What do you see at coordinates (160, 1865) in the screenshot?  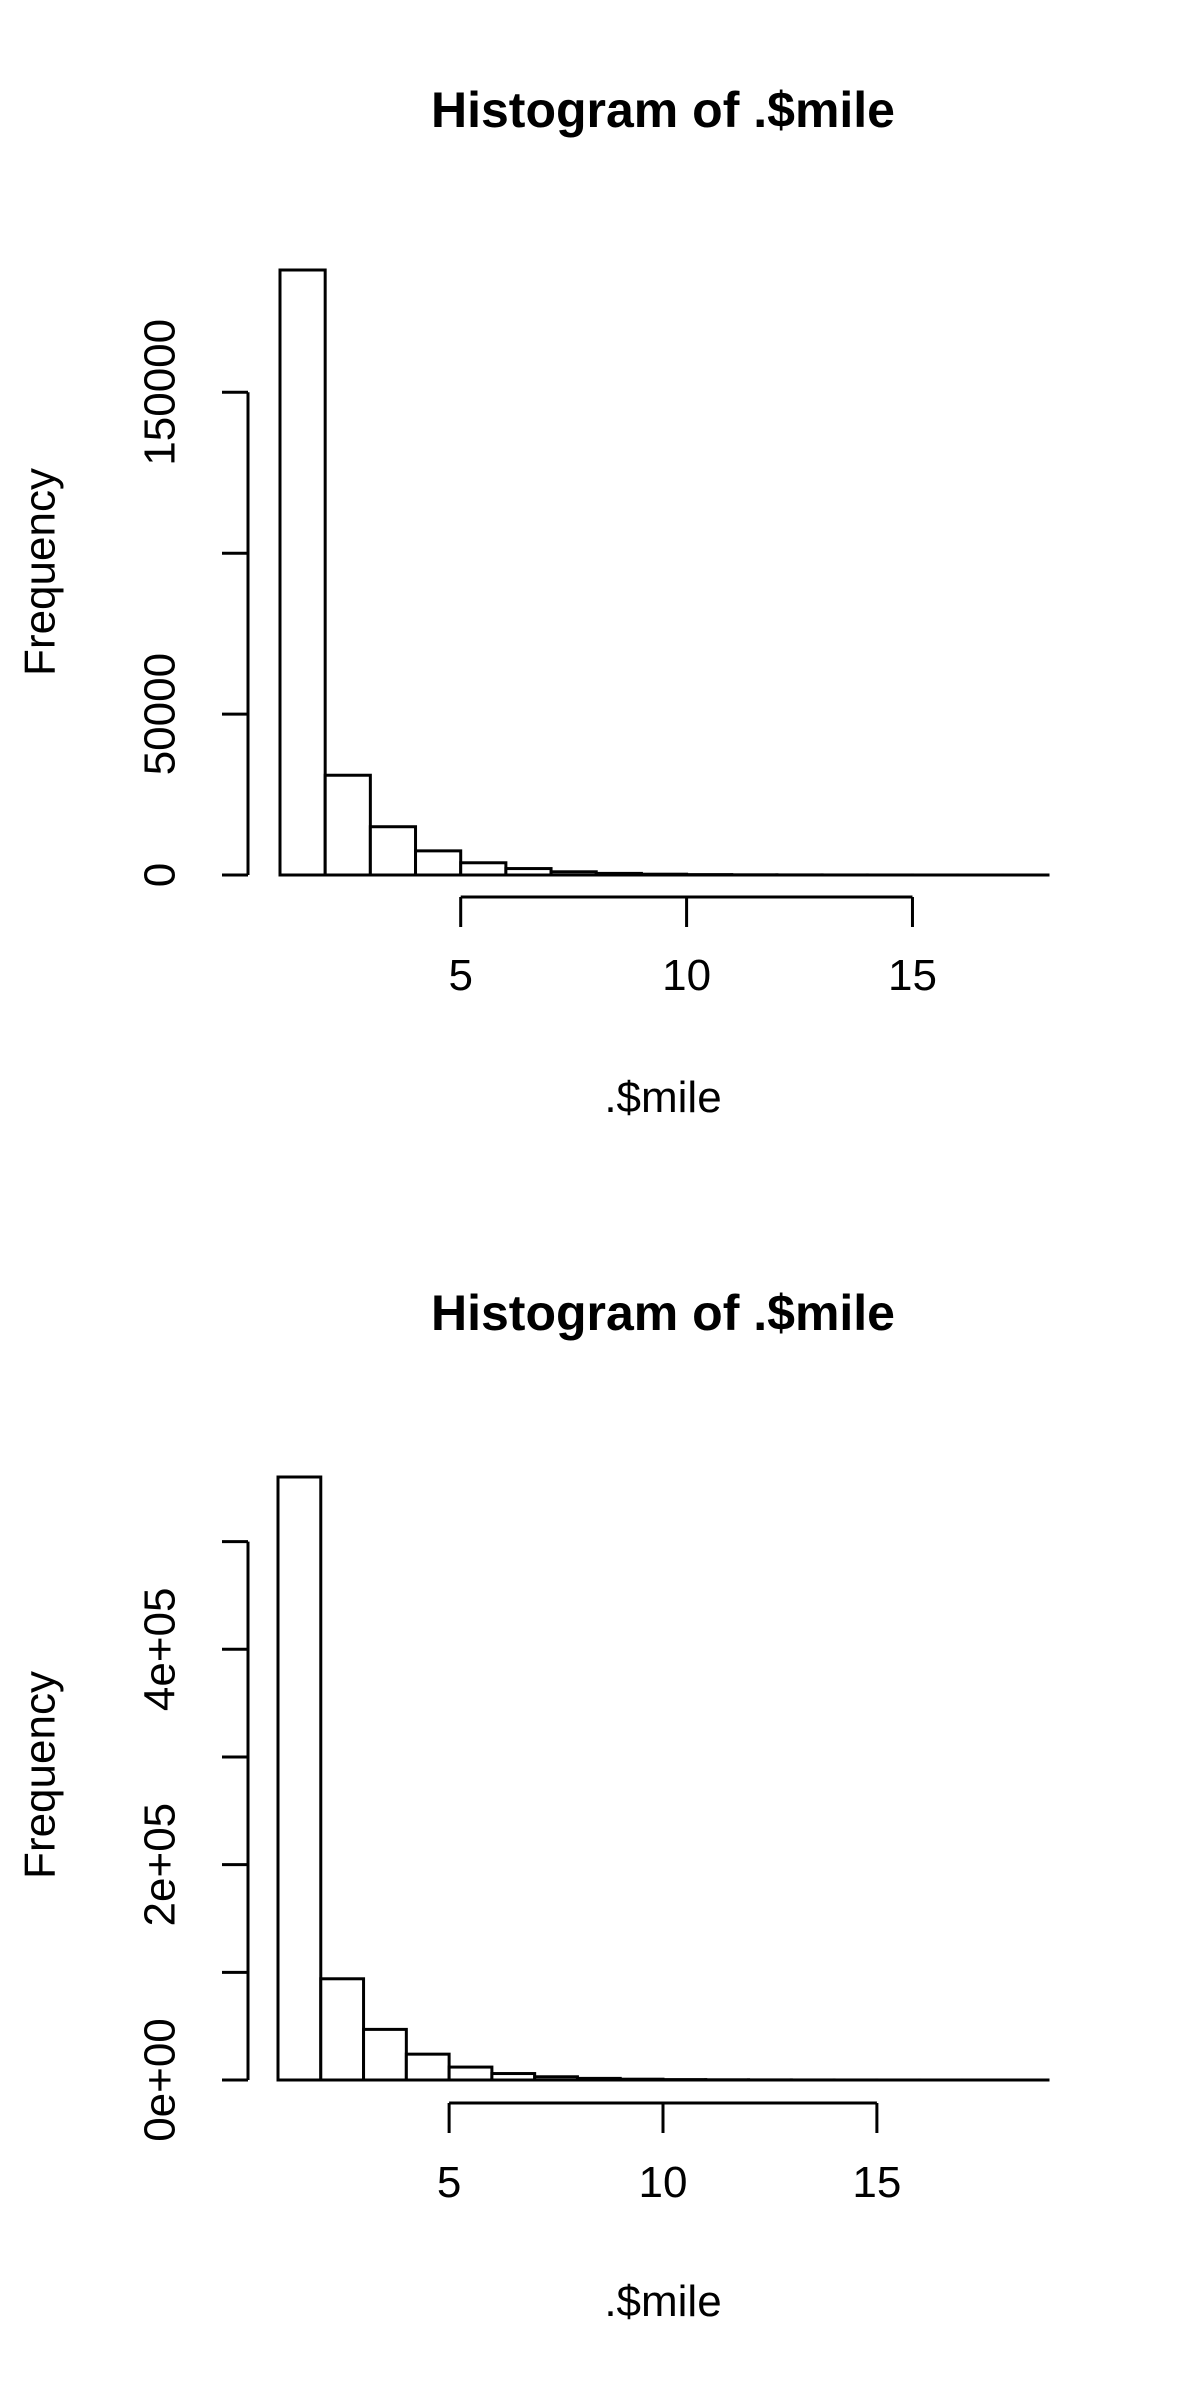 I see `y-tick-label: 2e+05` at bounding box center [160, 1865].